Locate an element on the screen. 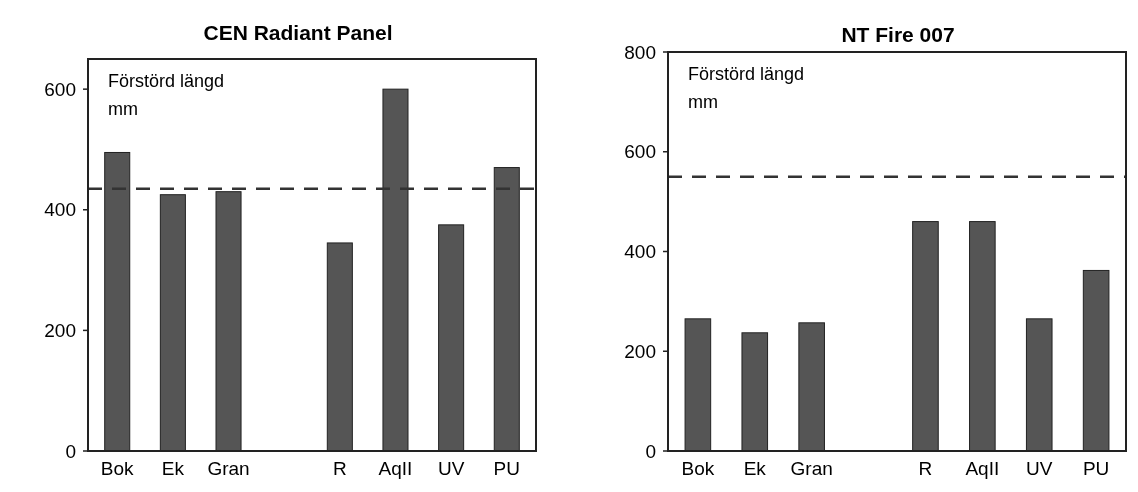 The height and width of the screenshot is (492, 1138). y-tick-label: 800 is located at coordinates (640, 52).